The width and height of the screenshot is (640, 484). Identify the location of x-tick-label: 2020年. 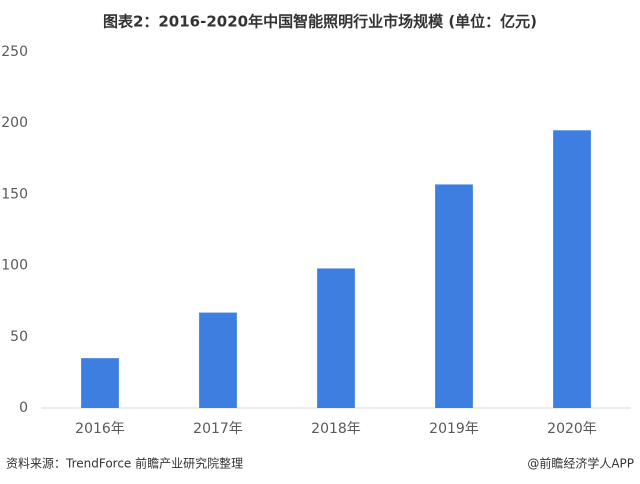
(572, 429).